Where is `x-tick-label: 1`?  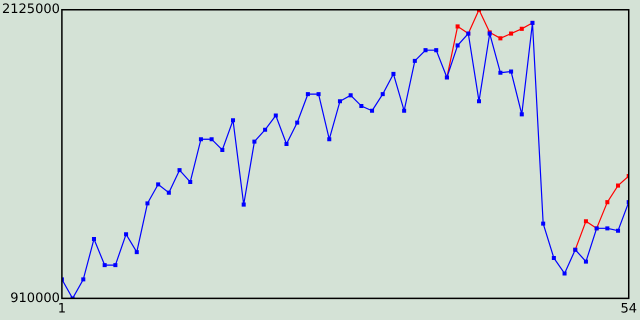
x-tick-label: 1 is located at coordinates (62, 309).